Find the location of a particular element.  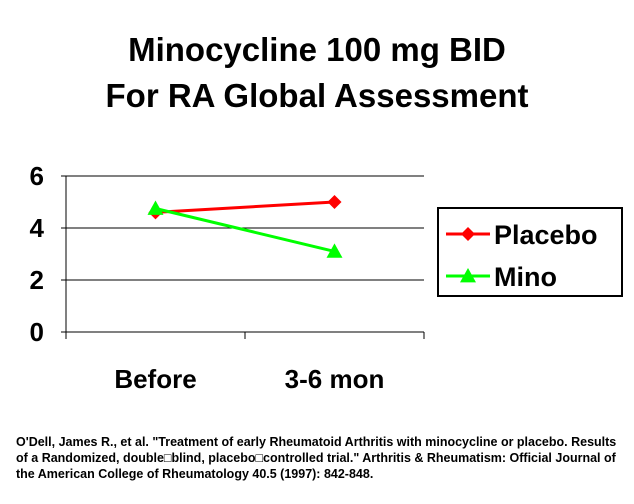

data-point-placebo is located at coordinates (334, 202).